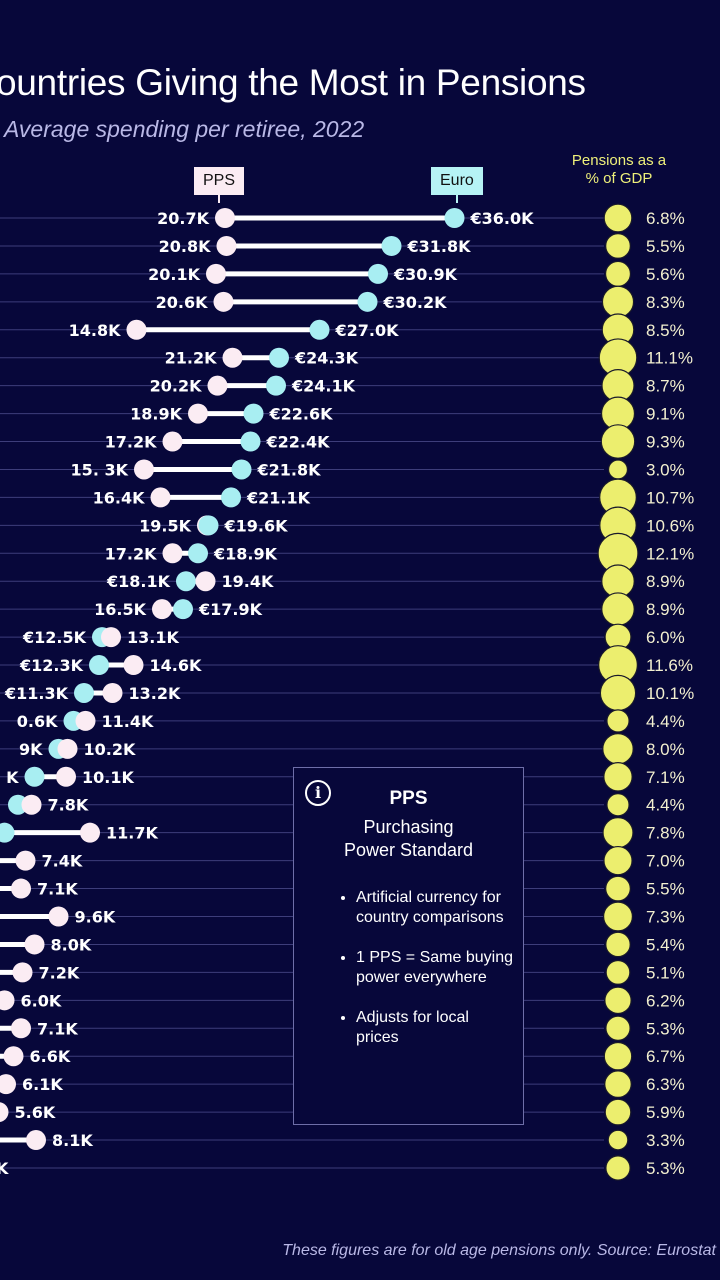 This screenshot has width=720, height=1280. What do you see at coordinates (408, 798) in the screenshot?
I see `info-title: PPS` at bounding box center [408, 798].